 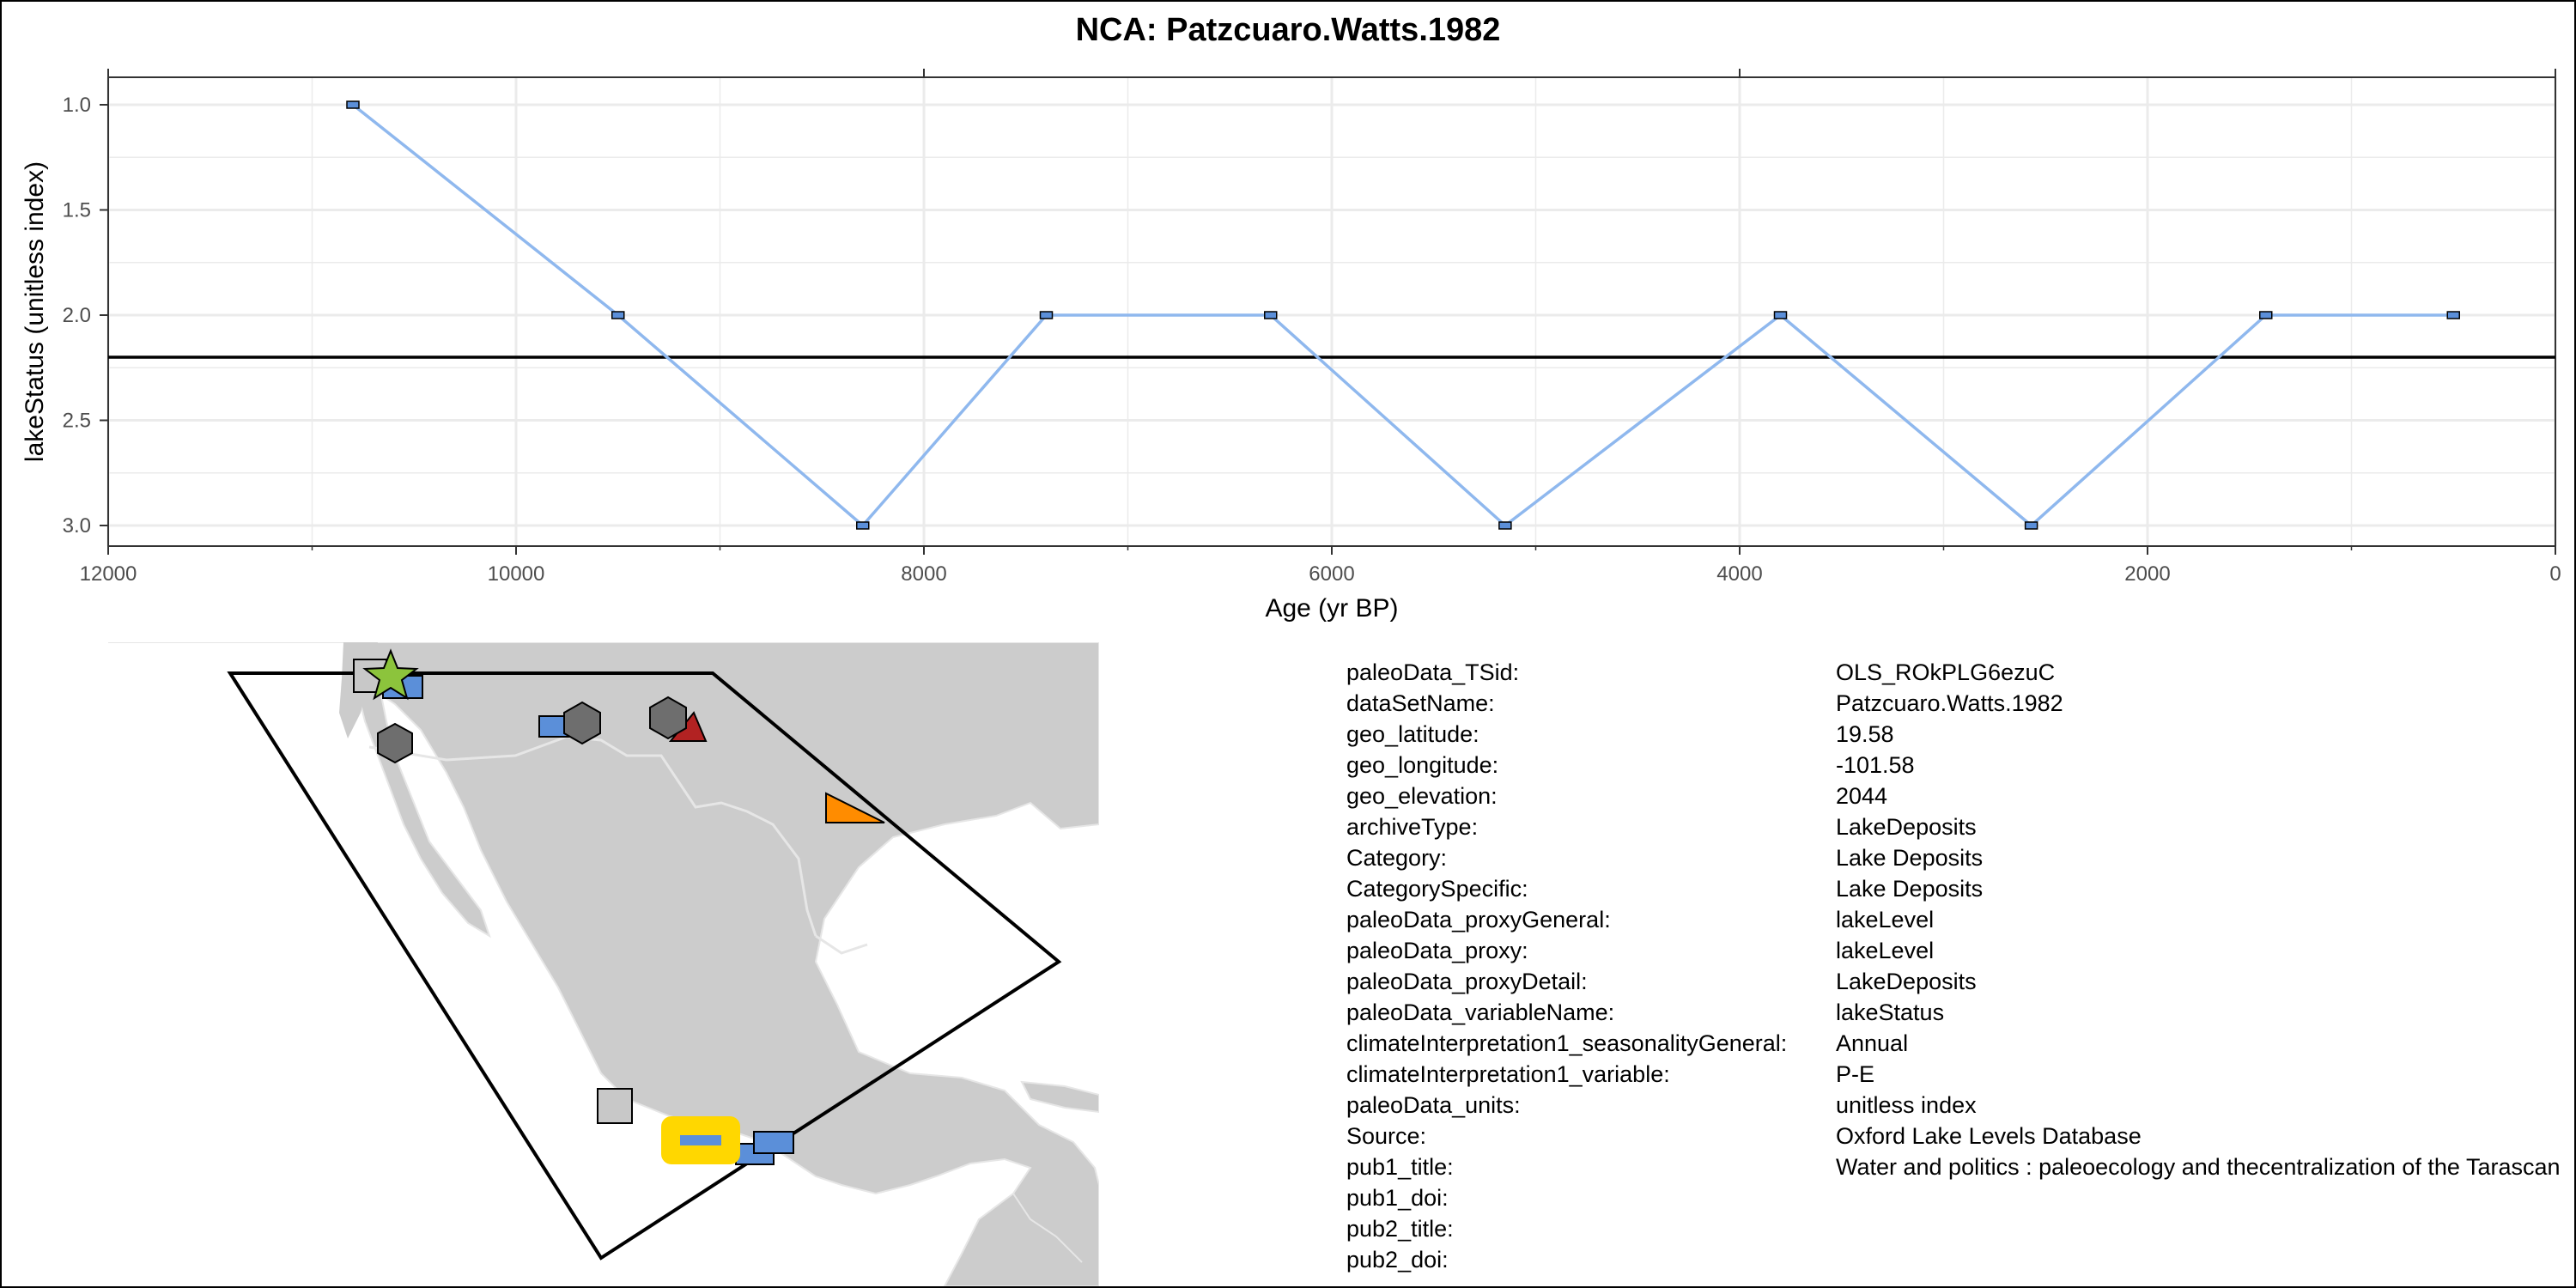 I want to click on metadata-key: paleoData_proxyDetail:, so click(x=1467, y=981).